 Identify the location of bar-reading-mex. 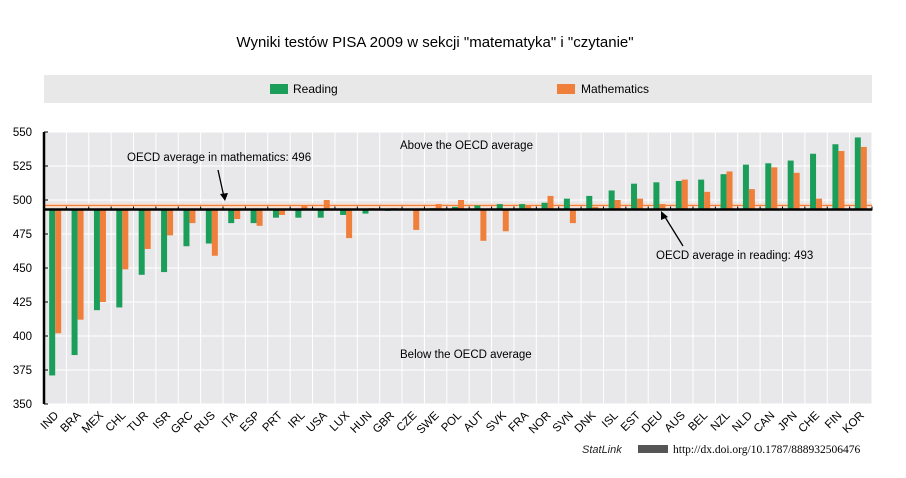
(96, 260).